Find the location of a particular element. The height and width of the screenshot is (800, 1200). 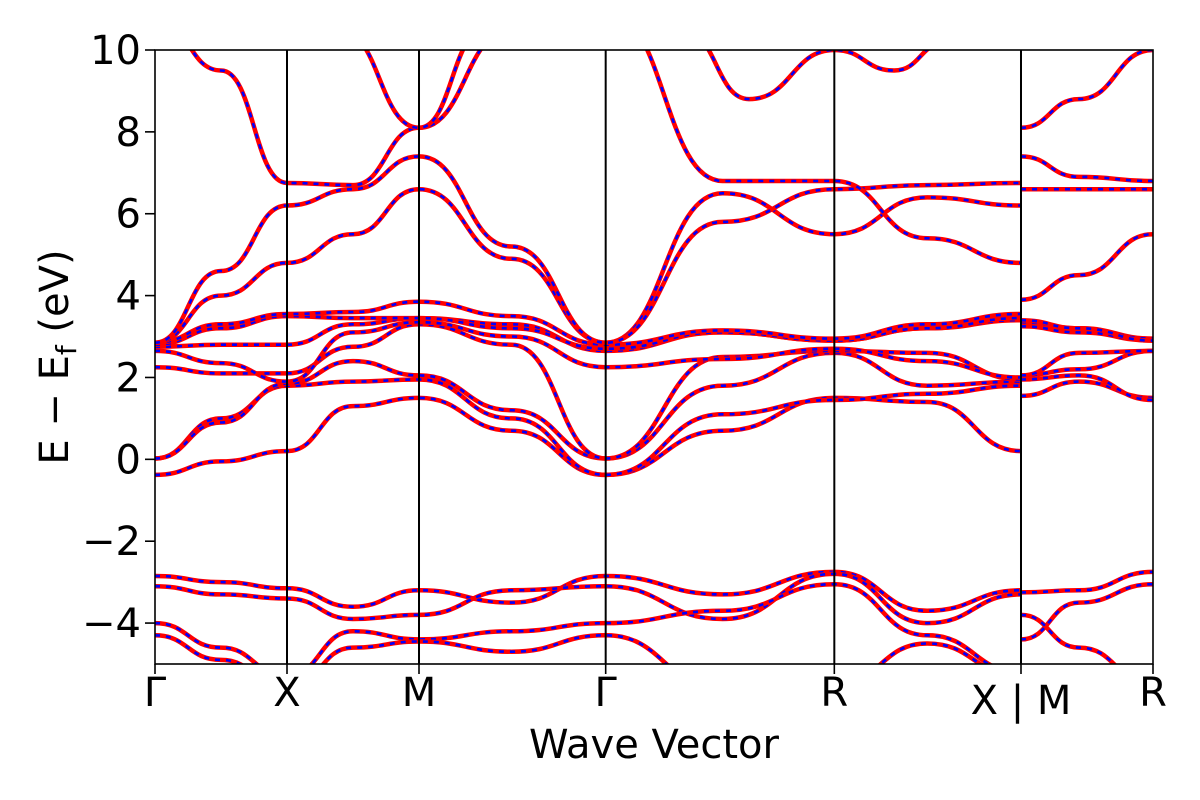

y-tick-label: −4 is located at coordinates (111, 624).